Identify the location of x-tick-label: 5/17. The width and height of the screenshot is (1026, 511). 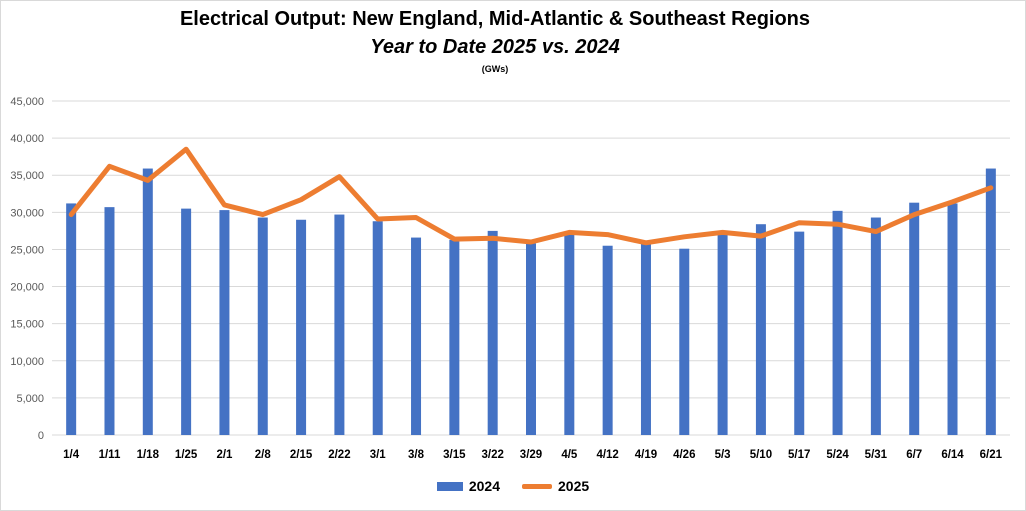
(799, 455).